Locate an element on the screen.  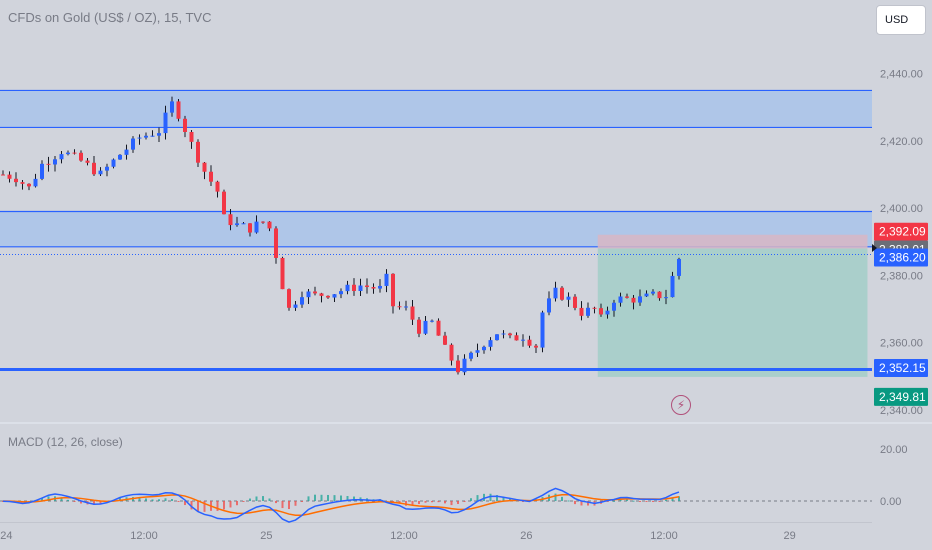
price-tick-label: 2,400.00 is located at coordinates (901, 209).